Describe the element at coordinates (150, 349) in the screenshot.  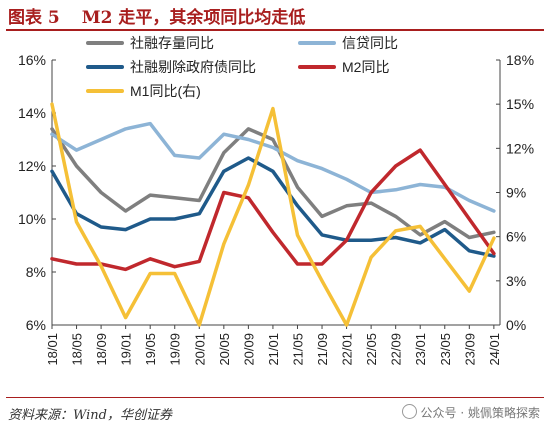
I see `x-tick-label: 19/05` at that location.